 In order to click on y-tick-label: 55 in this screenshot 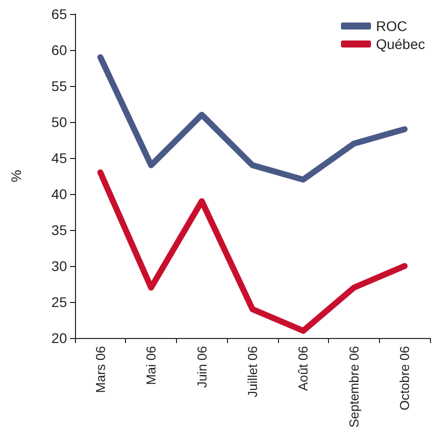, I will do `click(59, 86)`.